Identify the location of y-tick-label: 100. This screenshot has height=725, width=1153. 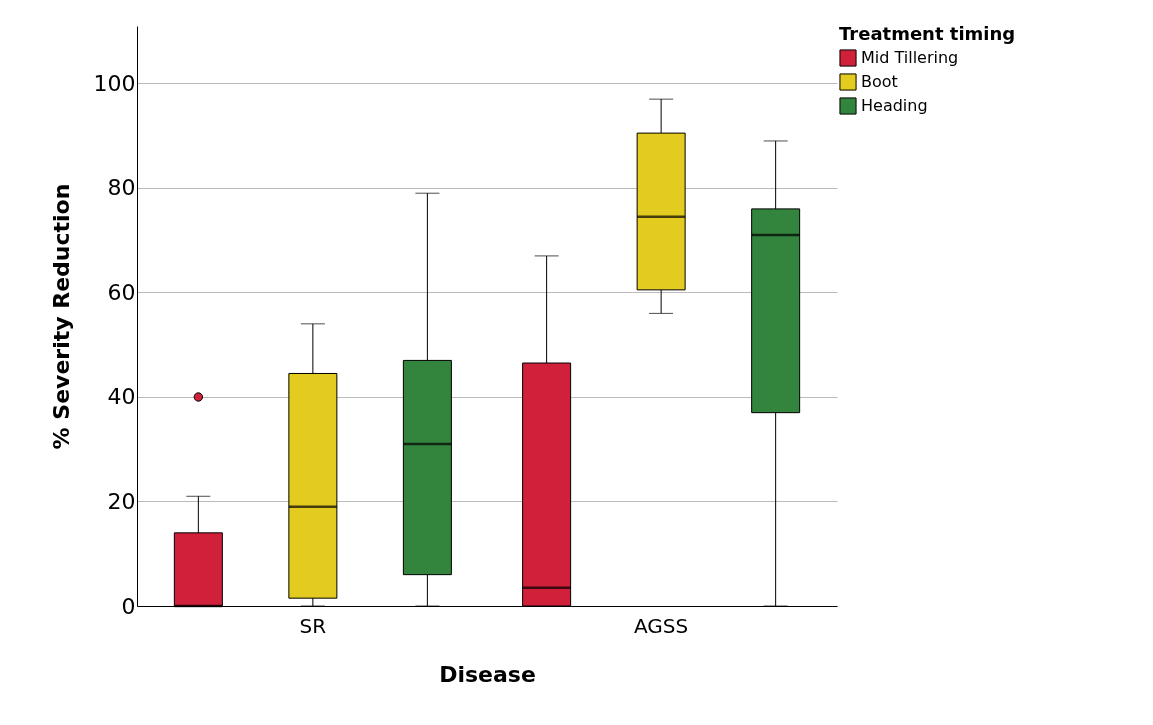
(114, 83).